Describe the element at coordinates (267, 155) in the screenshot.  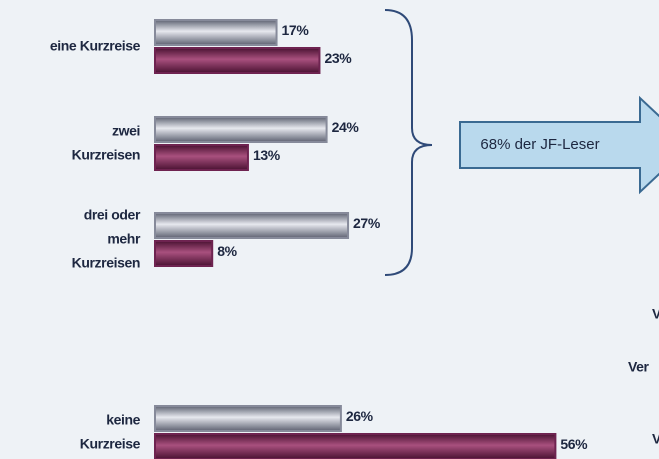
I see `value-label: 13%` at that location.